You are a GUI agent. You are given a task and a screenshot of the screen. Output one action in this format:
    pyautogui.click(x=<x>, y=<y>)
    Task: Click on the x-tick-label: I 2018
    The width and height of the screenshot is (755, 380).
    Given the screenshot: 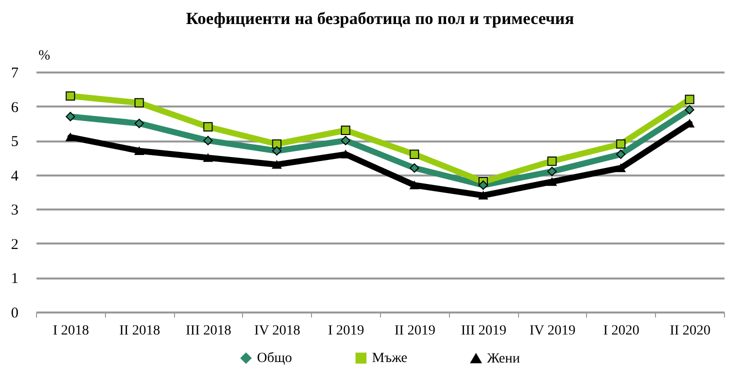 What is the action you would take?
    pyautogui.click(x=70, y=331)
    